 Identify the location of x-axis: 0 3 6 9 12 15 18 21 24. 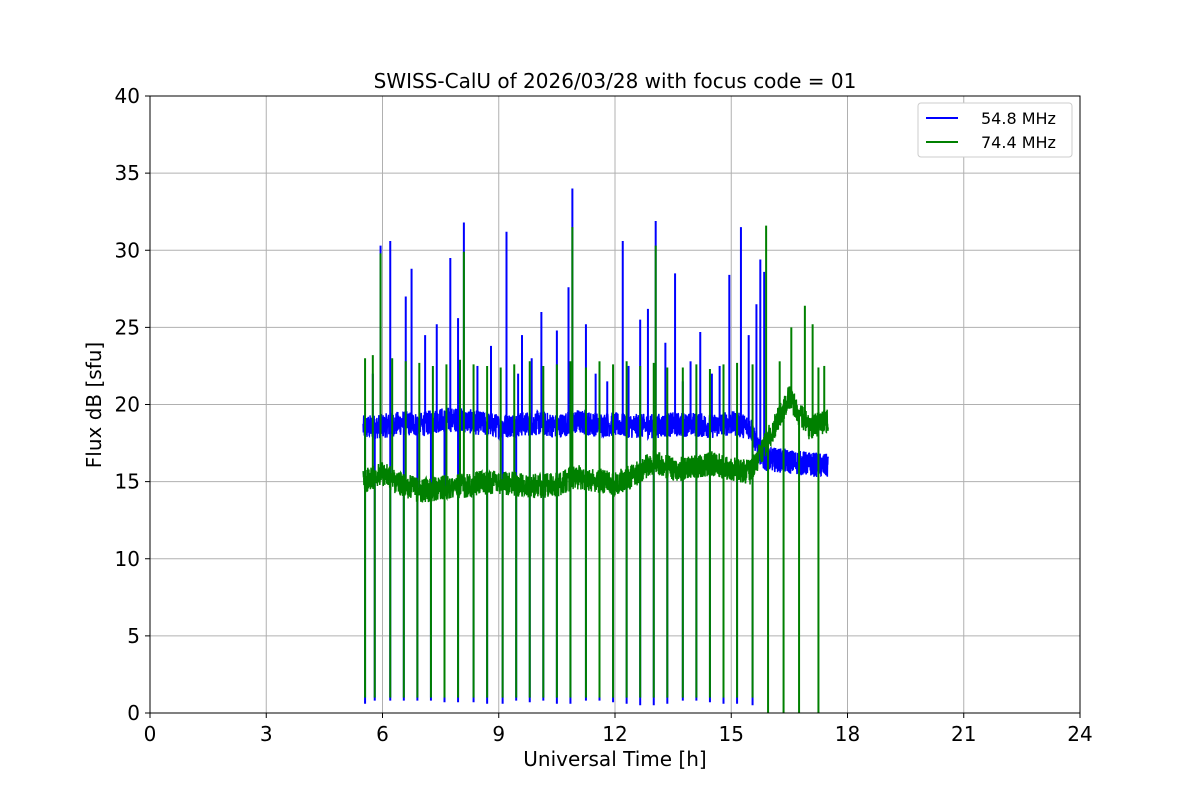
(618, 729).